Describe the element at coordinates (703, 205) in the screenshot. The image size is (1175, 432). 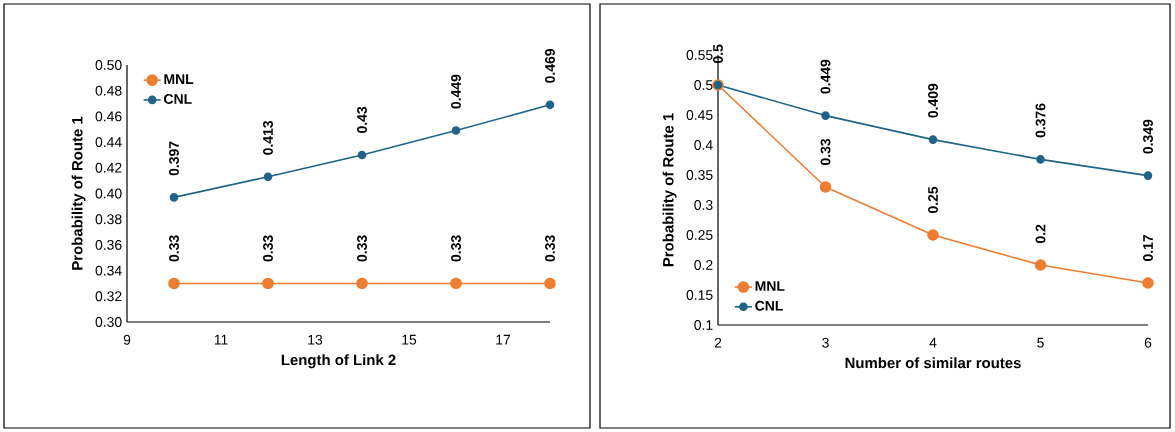
I see `y-tick-label: 0.3` at that location.